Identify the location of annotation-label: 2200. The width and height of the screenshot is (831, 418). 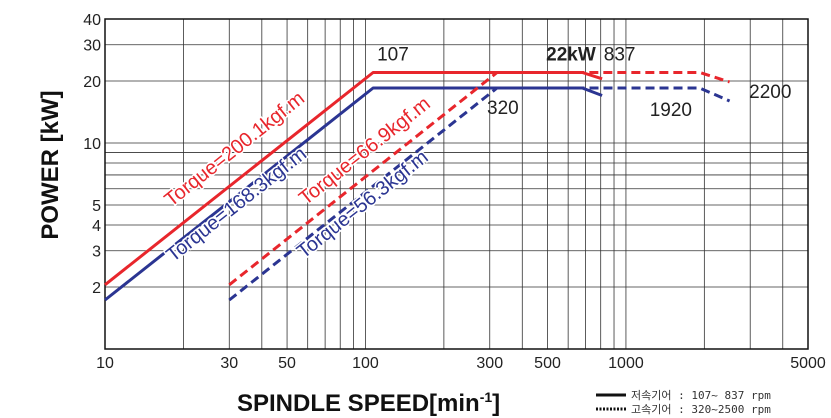
(770, 92).